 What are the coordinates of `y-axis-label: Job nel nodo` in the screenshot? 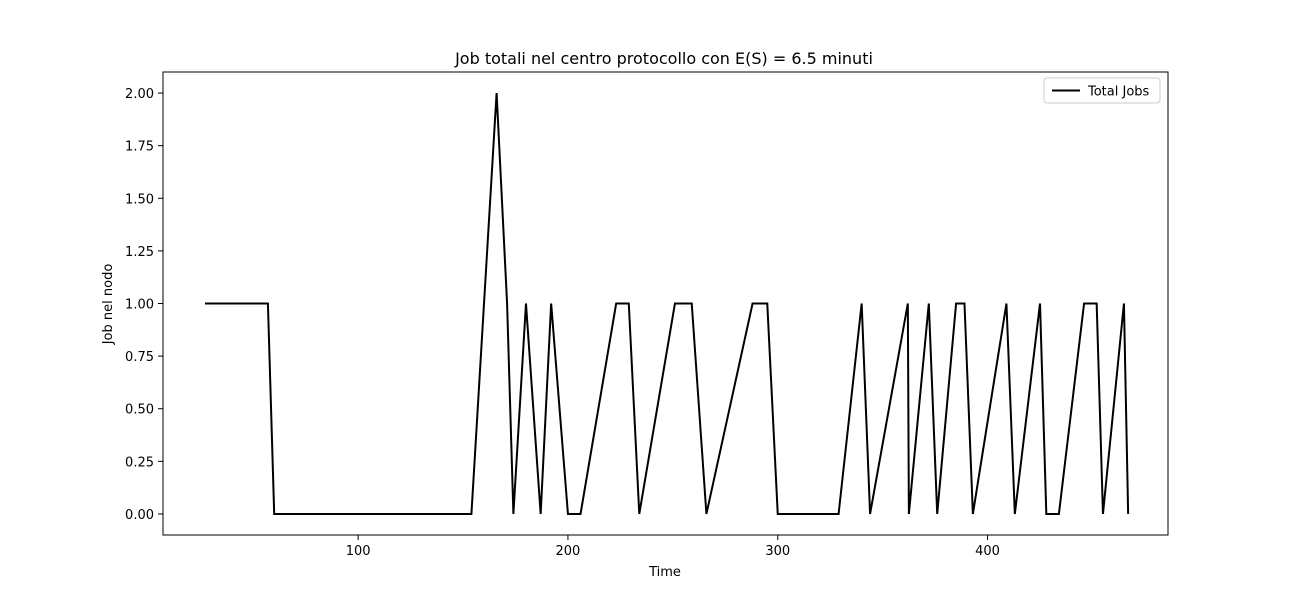 It's located at (108, 305).